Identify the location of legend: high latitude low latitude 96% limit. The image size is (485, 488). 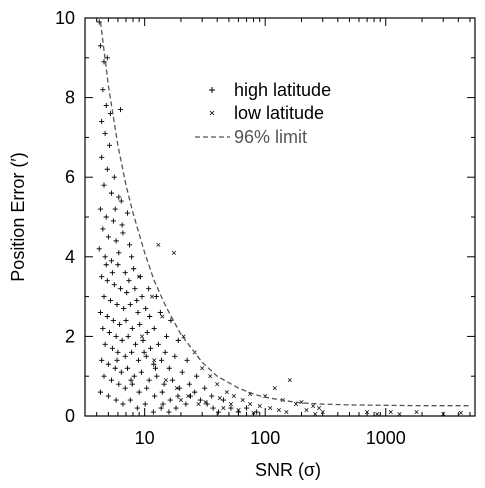
(263, 113).